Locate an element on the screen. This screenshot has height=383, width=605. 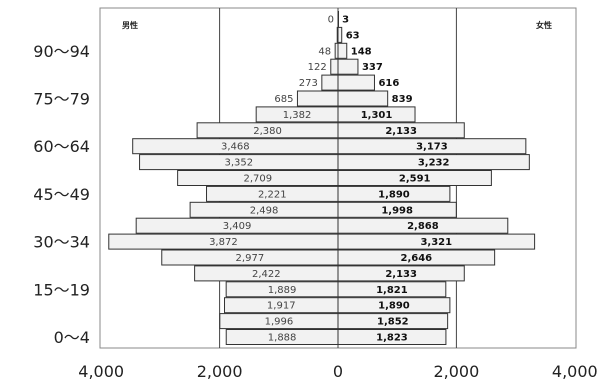
label-male-9: 2,221 is located at coordinates (272, 194).